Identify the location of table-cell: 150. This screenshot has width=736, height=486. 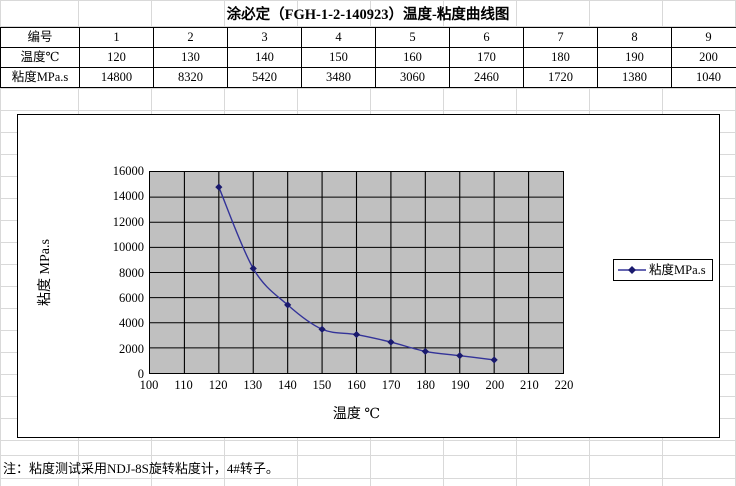
(338, 57).